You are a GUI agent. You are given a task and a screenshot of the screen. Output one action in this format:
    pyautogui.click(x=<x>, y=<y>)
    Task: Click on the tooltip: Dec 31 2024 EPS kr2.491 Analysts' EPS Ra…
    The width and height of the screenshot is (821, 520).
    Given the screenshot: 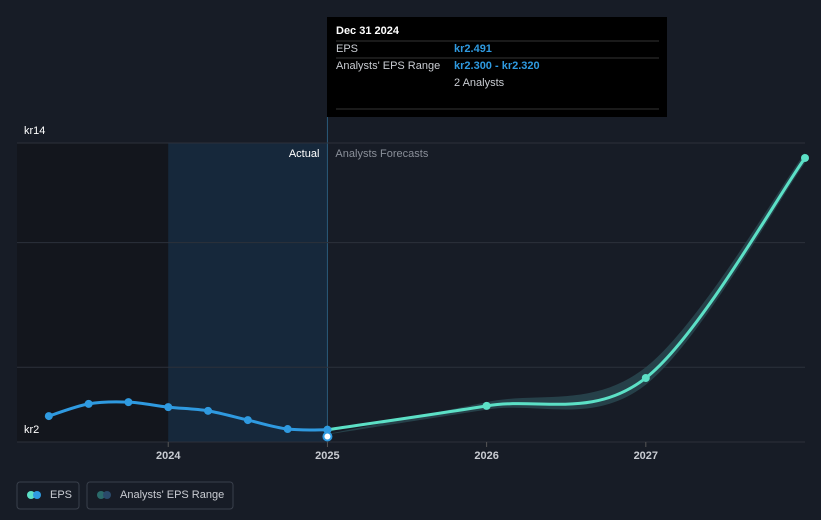 What is the action you would take?
    pyautogui.click(x=497, y=67)
    